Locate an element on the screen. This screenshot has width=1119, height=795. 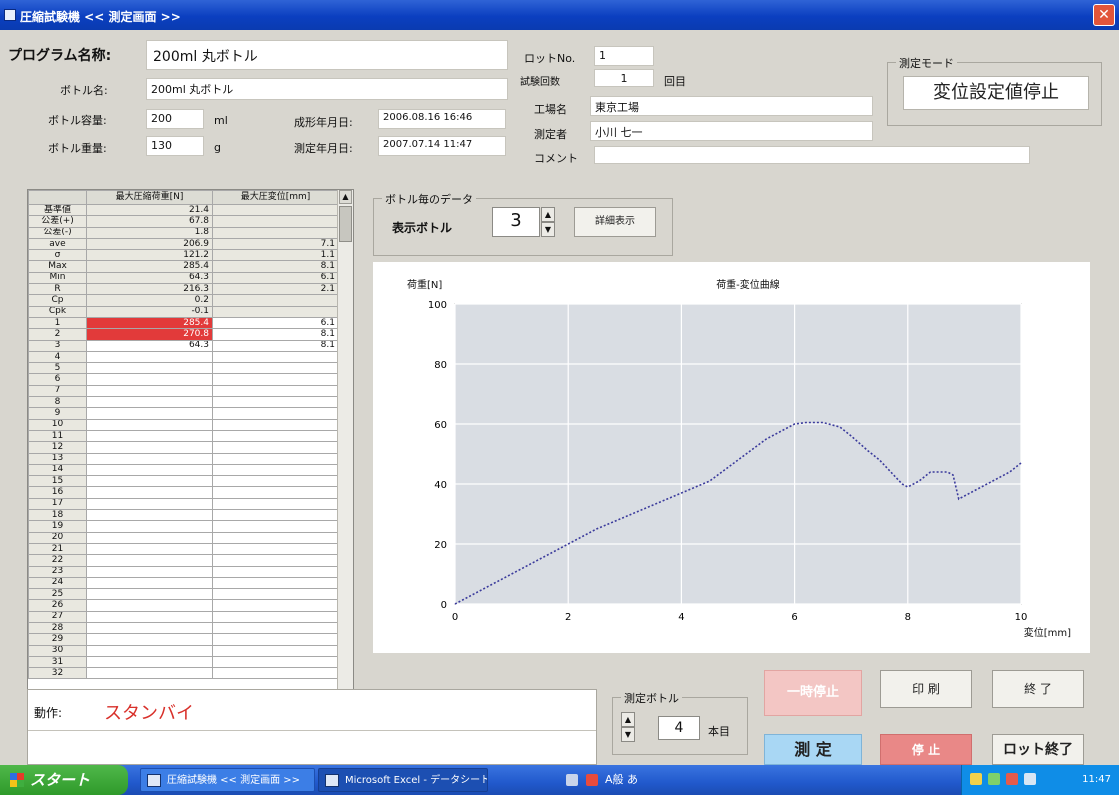
ime-toolbar: A般 あ is located at coordinates (686, 780).